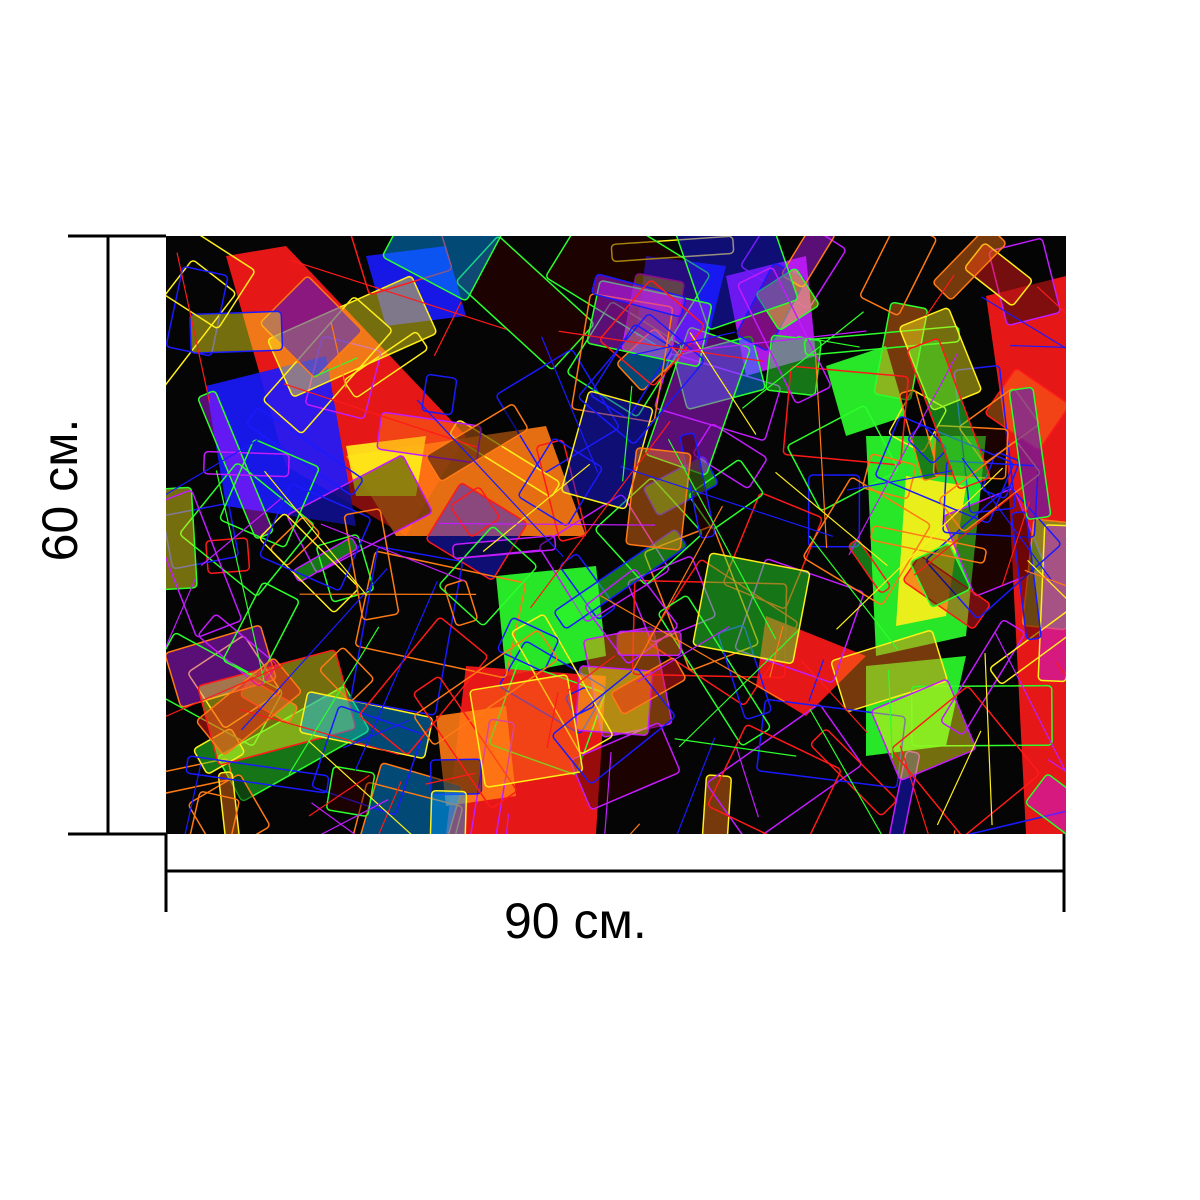 This screenshot has height=1200, width=1200. What do you see at coordinates (575, 921) in the screenshot?
I see `width-label: 90 см.` at bounding box center [575, 921].